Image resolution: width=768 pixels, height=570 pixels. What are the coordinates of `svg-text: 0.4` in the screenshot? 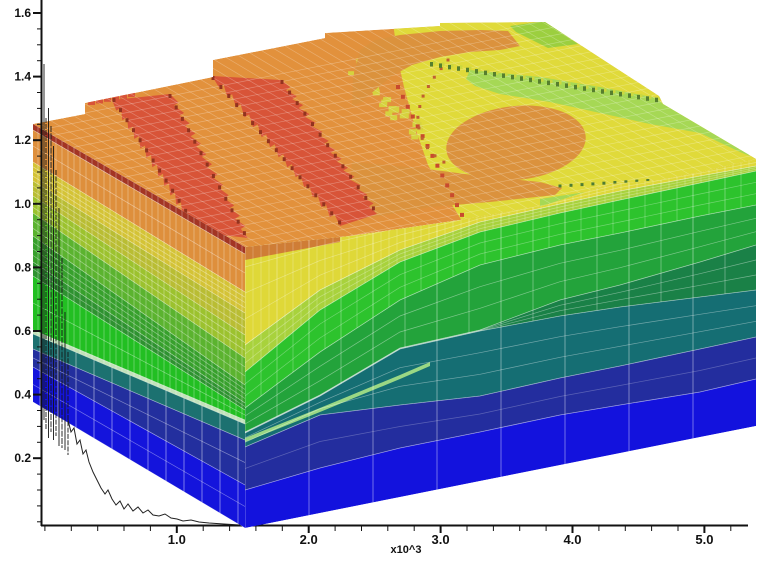 It's located at (22, 395).